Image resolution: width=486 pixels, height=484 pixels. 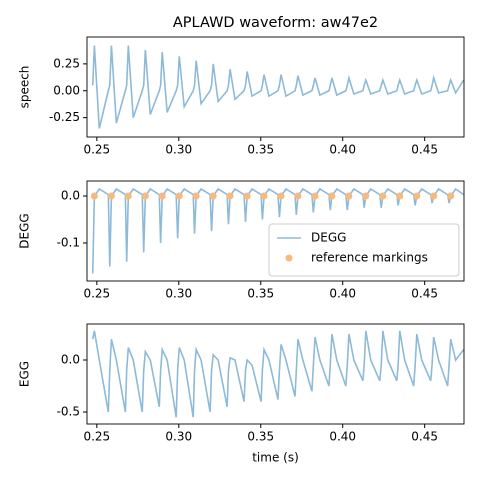 What do you see at coordinates (275, 23) in the screenshot?
I see `chart-title: APLAWD waveform: aw47e2` at bounding box center [275, 23].